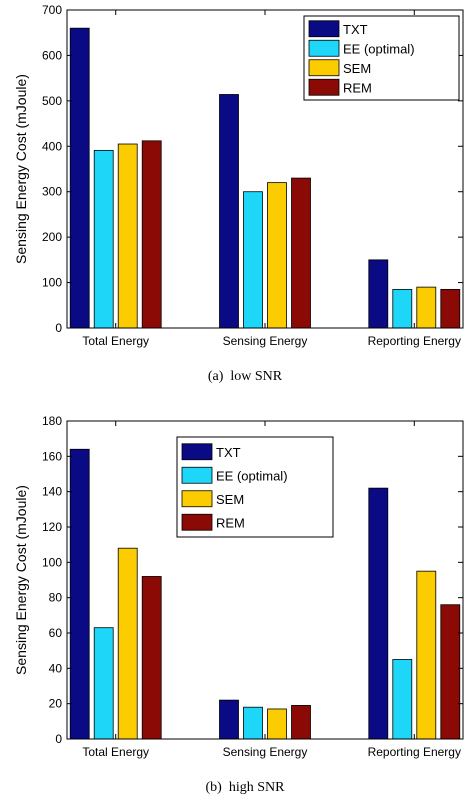  What do you see at coordinates (56, 598) in the screenshot?
I see `y-tick-label: 80` at bounding box center [56, 598].